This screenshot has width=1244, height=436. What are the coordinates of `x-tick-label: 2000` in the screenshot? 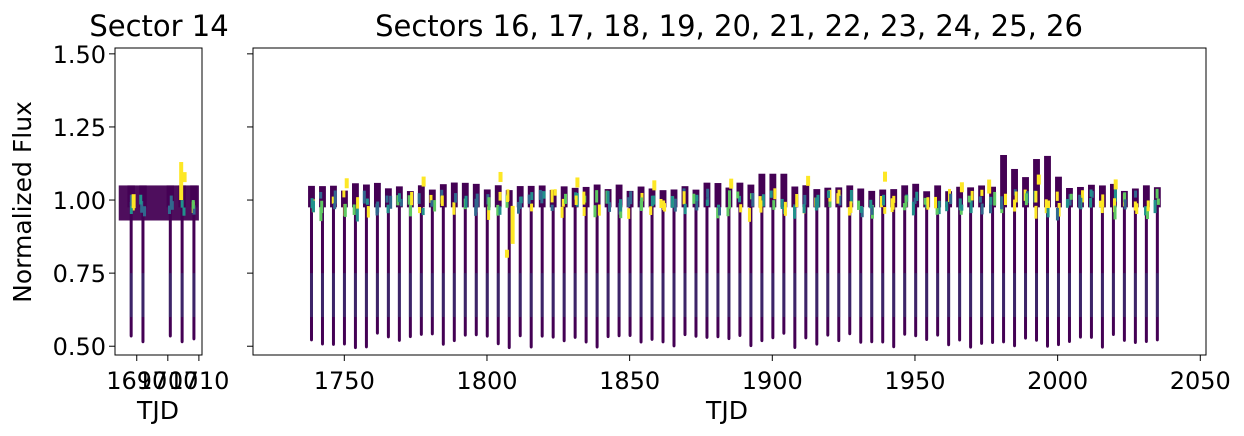 It's located at (1057, 381).